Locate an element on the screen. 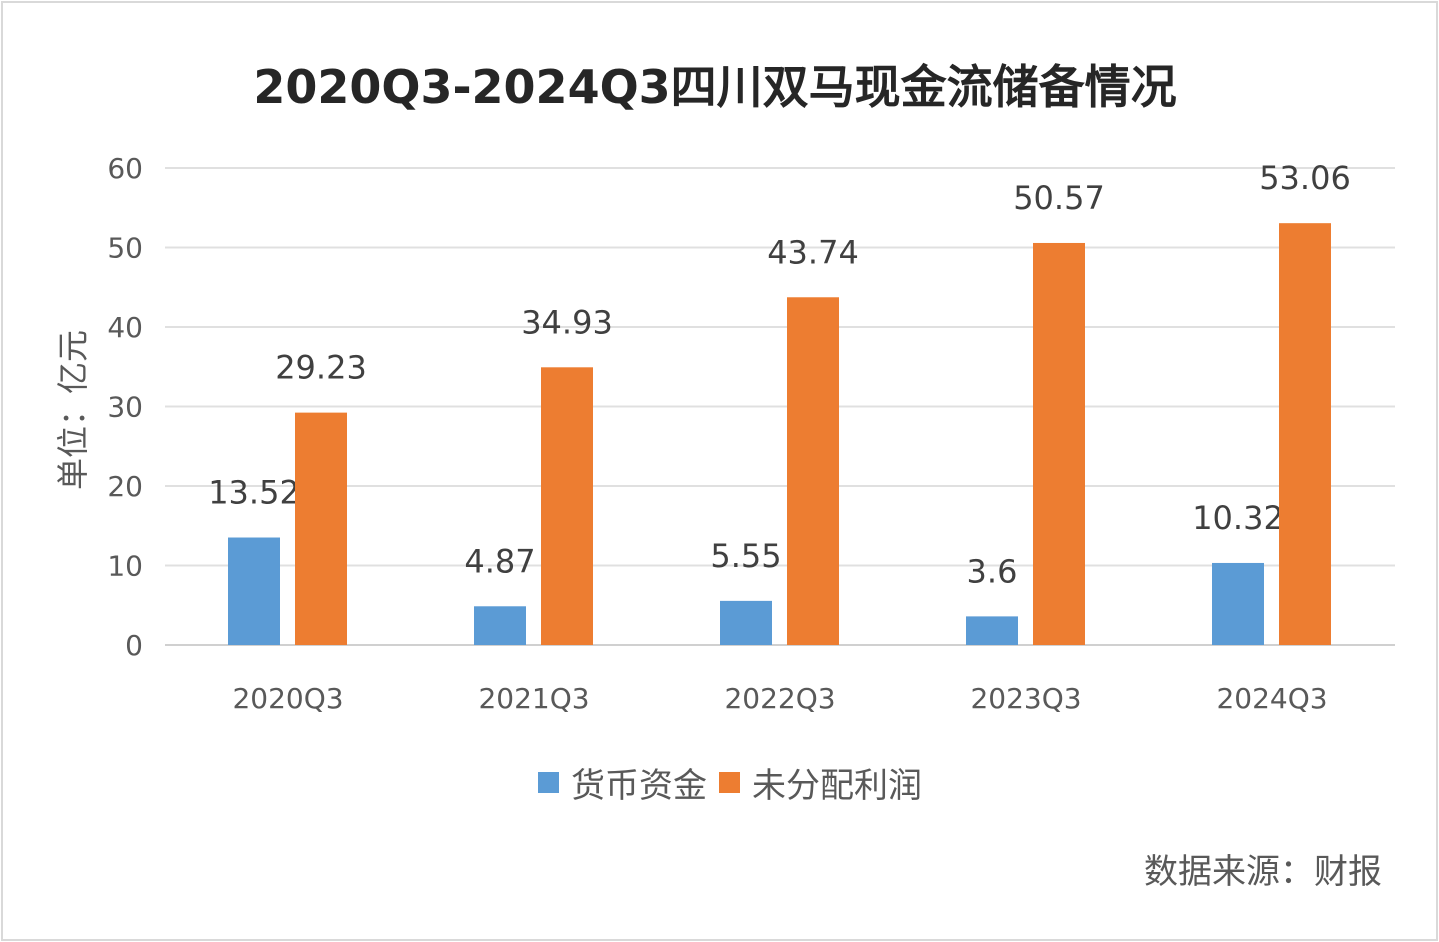 This screenshot has width=1439, height=942. data-label: 43.74 is located at coordinates (813, 252).